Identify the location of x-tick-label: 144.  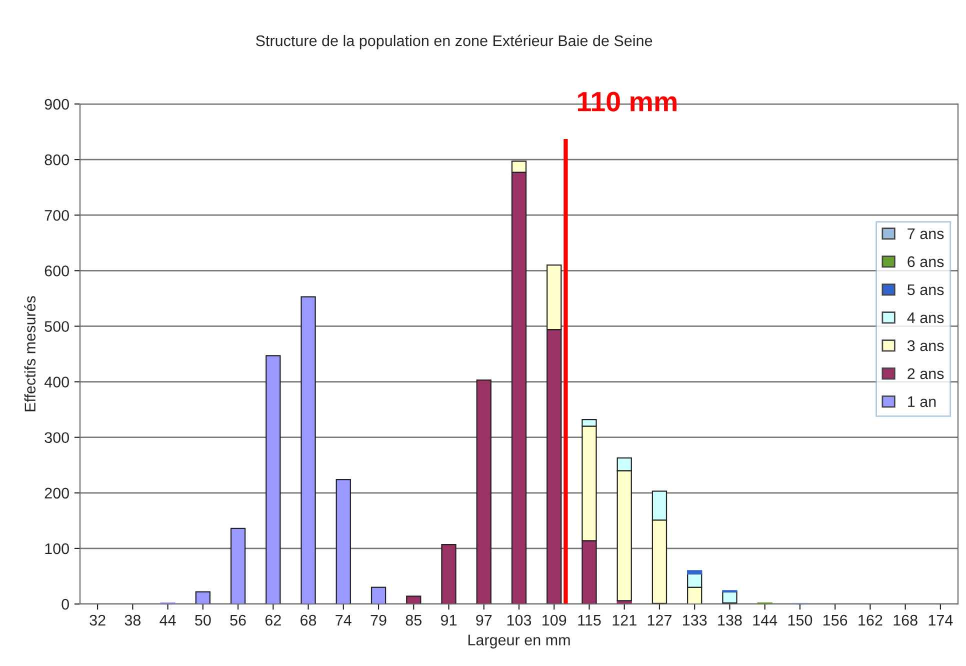
(765, 620).